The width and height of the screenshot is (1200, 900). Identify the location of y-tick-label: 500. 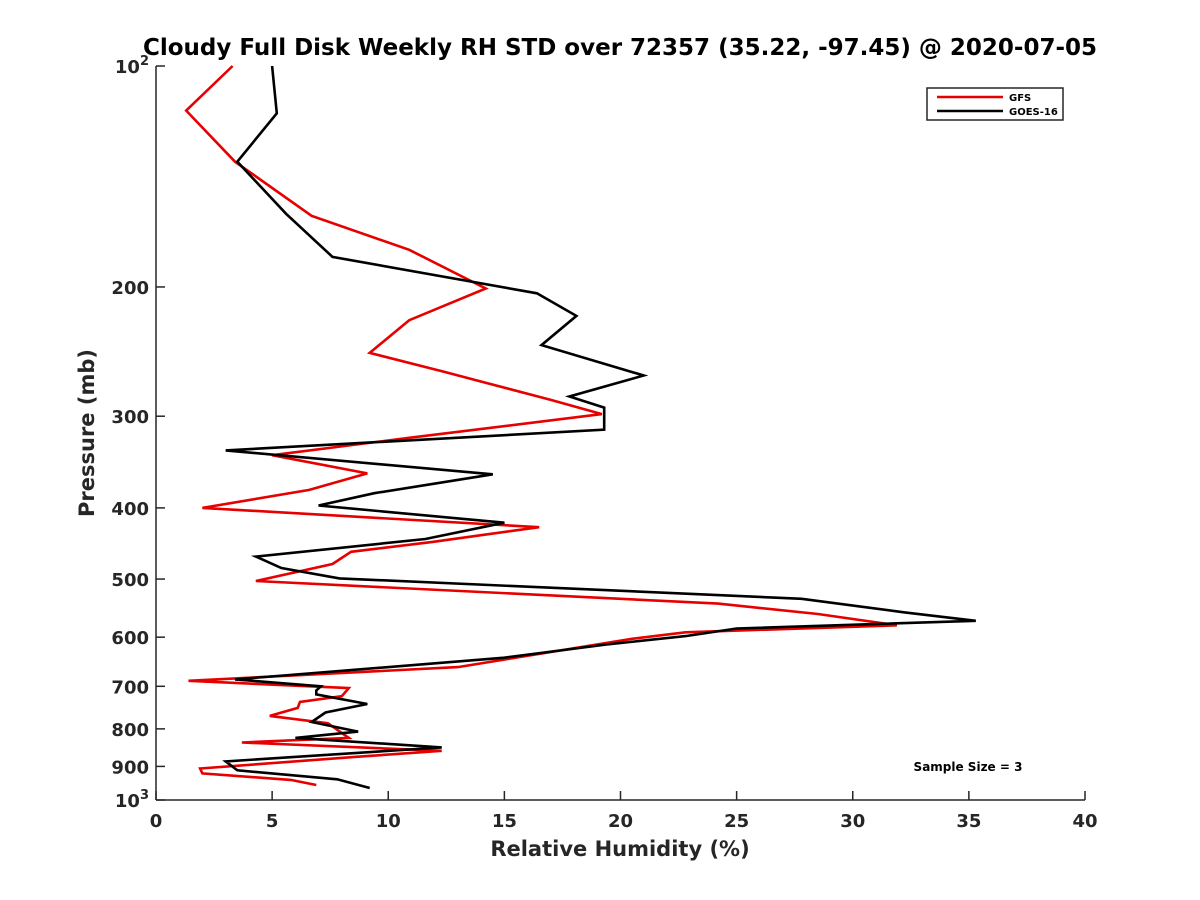
(130, 580).